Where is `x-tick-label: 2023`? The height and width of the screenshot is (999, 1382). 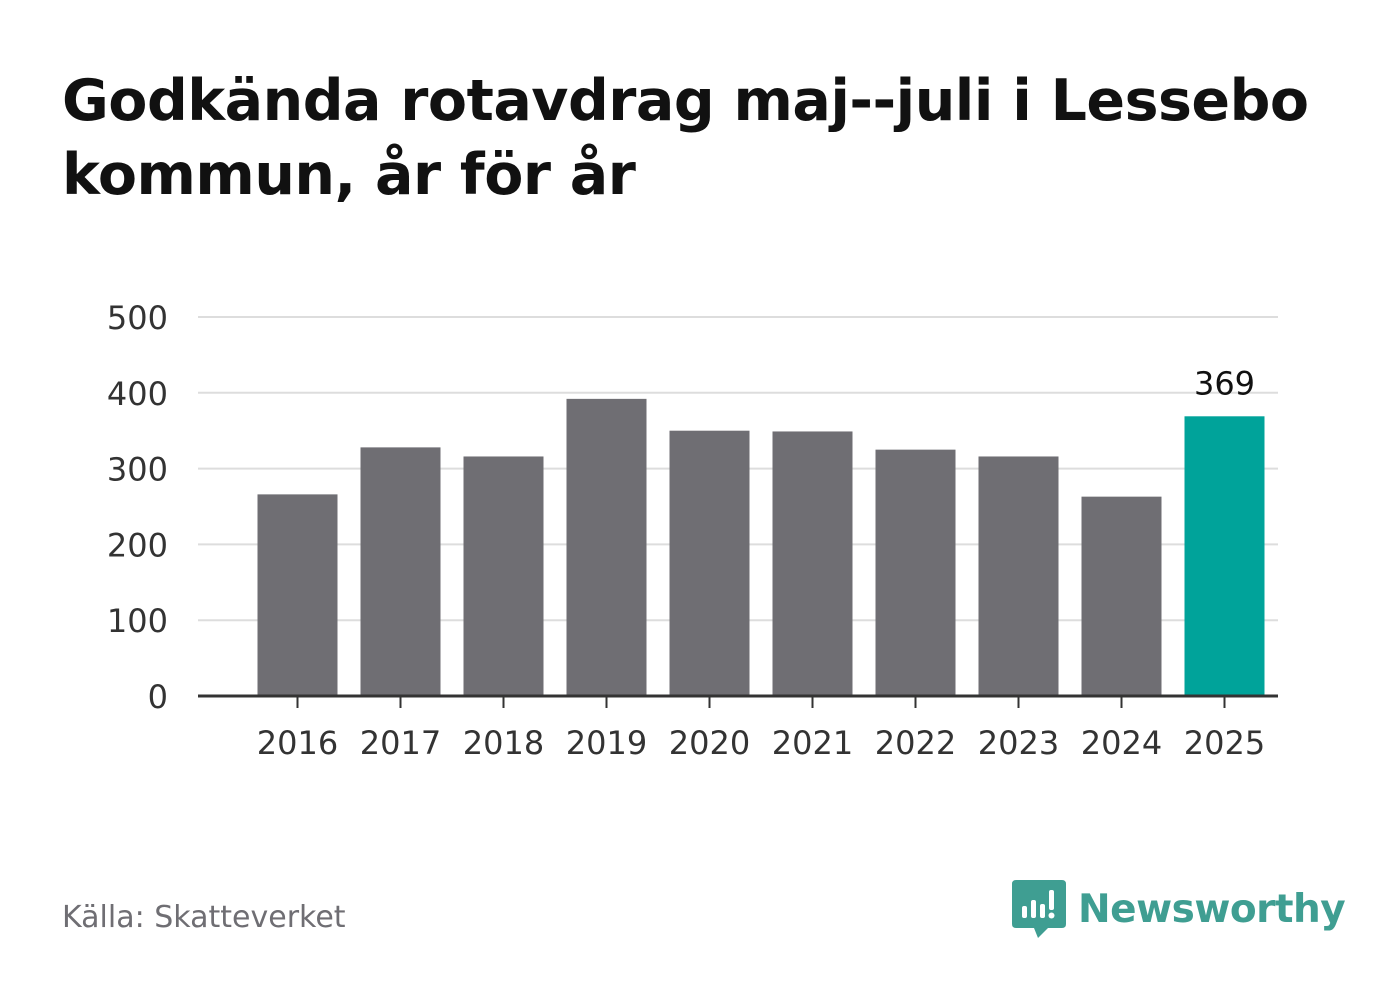 x-tick-label: 2023 is located at coordinates (1018, 743).